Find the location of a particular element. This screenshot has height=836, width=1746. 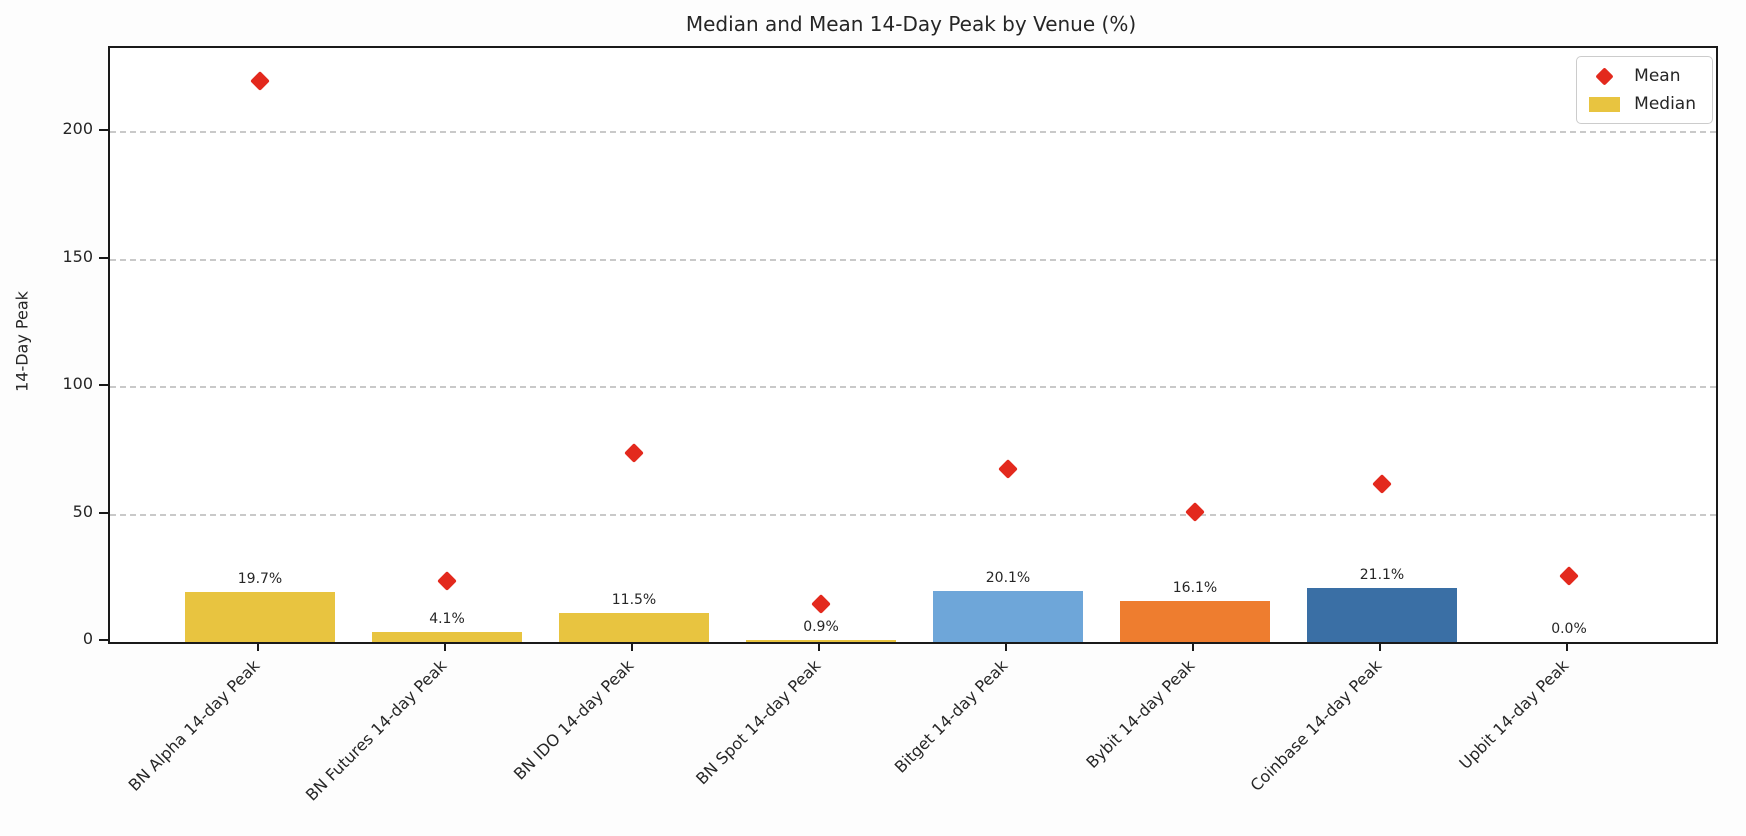

x-tick-label: Upbit 14-day Peak is located at coordinates (1580, 714).